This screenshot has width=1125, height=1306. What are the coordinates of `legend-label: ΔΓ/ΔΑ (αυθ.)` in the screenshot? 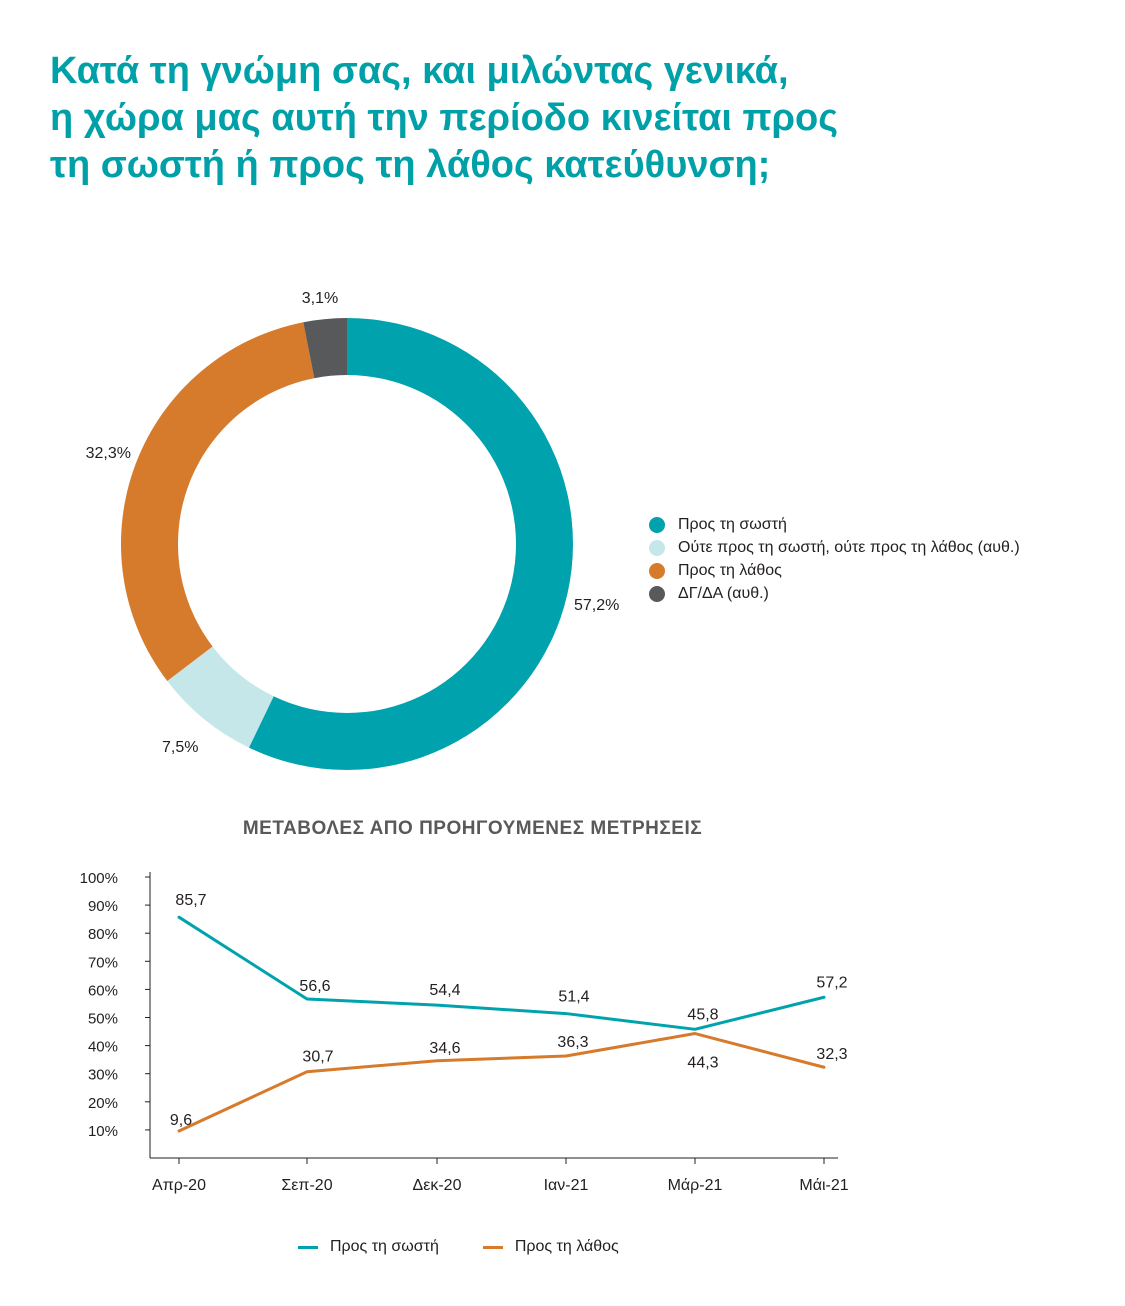 It's located at (723, 593).